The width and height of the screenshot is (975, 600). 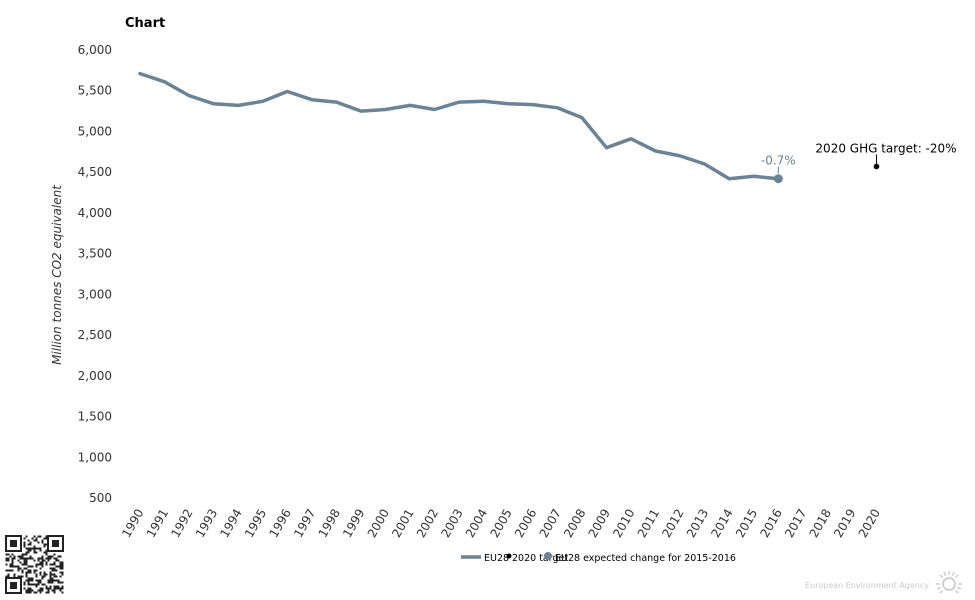 What do you see at coordinates (645, 558) in the screenshot?
I see `legend-label-expected: EU28 expected change for 2015-2016` at bounding box center [645, 558].